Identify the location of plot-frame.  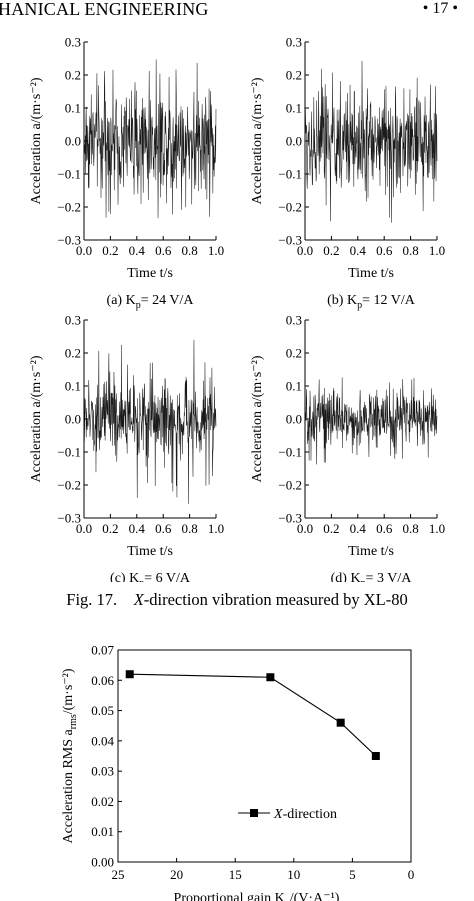
(264, 756).